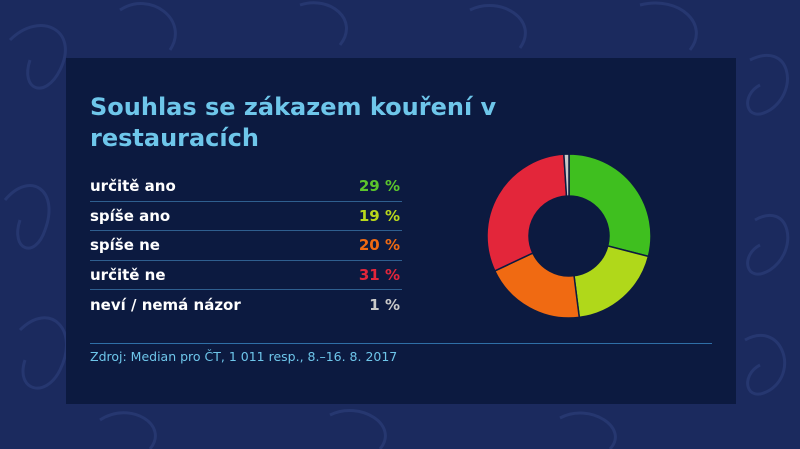  What do you see at coordinates (246, 187) in the screenshot?
I see `legend-row: určitě ano 29 %` at bounding box center [246, 187].